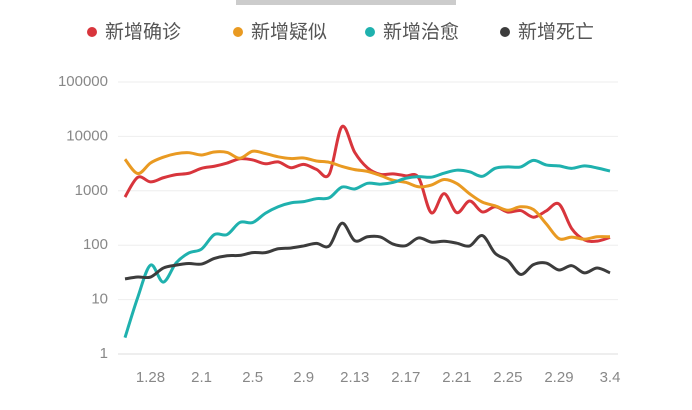  What do you see at coordinates (405, 377) in the screenshot?
I see `x-tick-label: 2.17` at bounding box center [405, 377].